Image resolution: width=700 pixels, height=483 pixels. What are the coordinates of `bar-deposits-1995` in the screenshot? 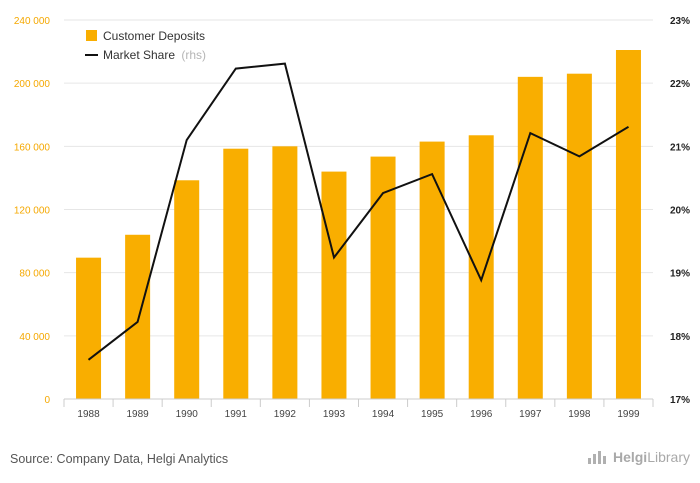 It's located at (432, 270).